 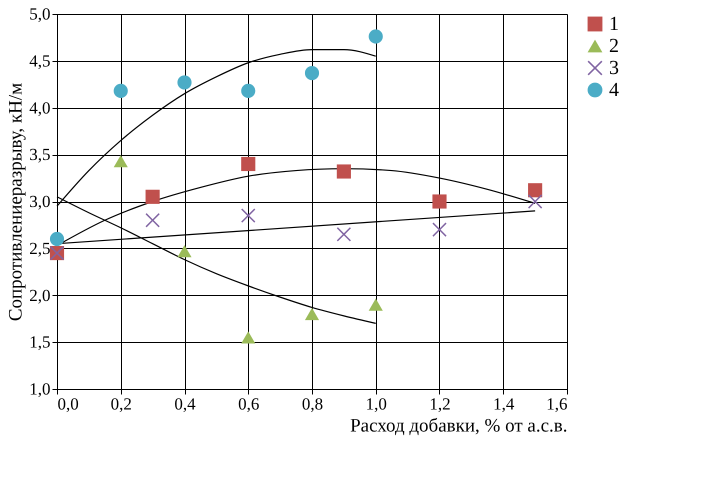 What do you see at coordinates (614, 90) in the screenshot?
I see `legend-label: 4` at bounding box center [614, 90].